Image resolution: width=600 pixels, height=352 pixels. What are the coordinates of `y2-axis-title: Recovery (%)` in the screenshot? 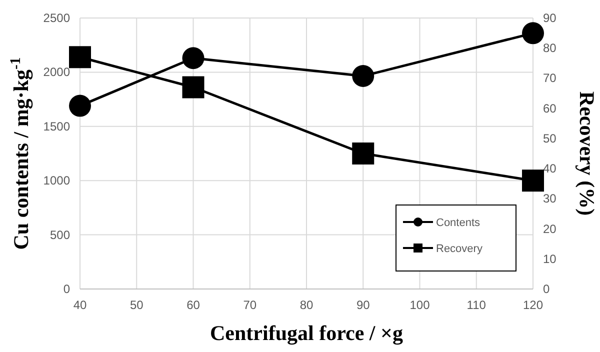 It's located at (587, 153).